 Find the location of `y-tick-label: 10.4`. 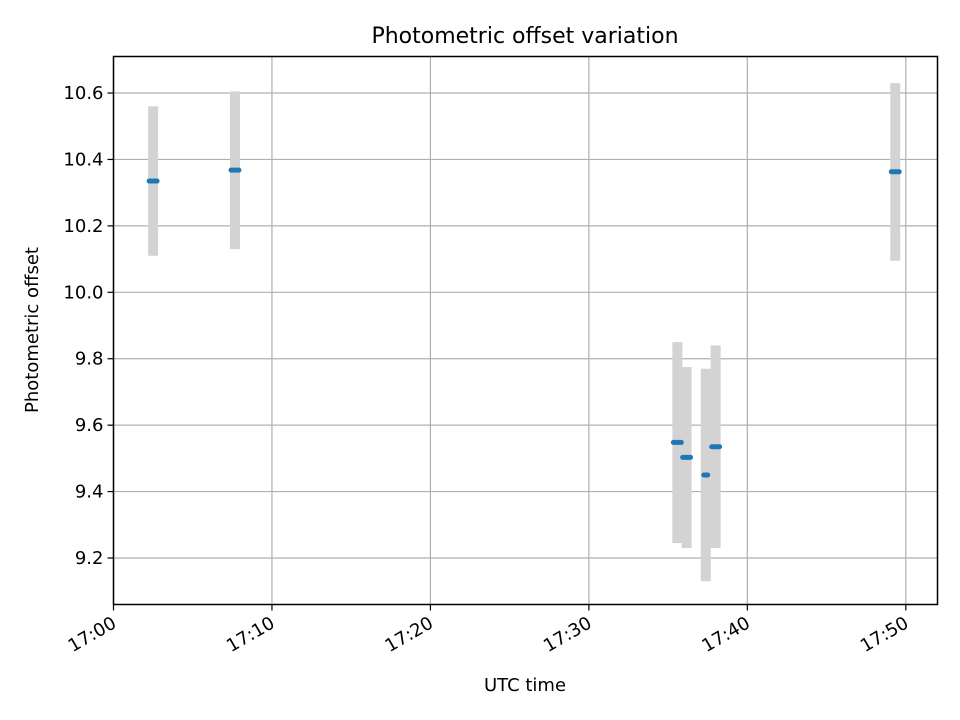

y-tick-label: 10.4 is located at coordinates (83, 159).